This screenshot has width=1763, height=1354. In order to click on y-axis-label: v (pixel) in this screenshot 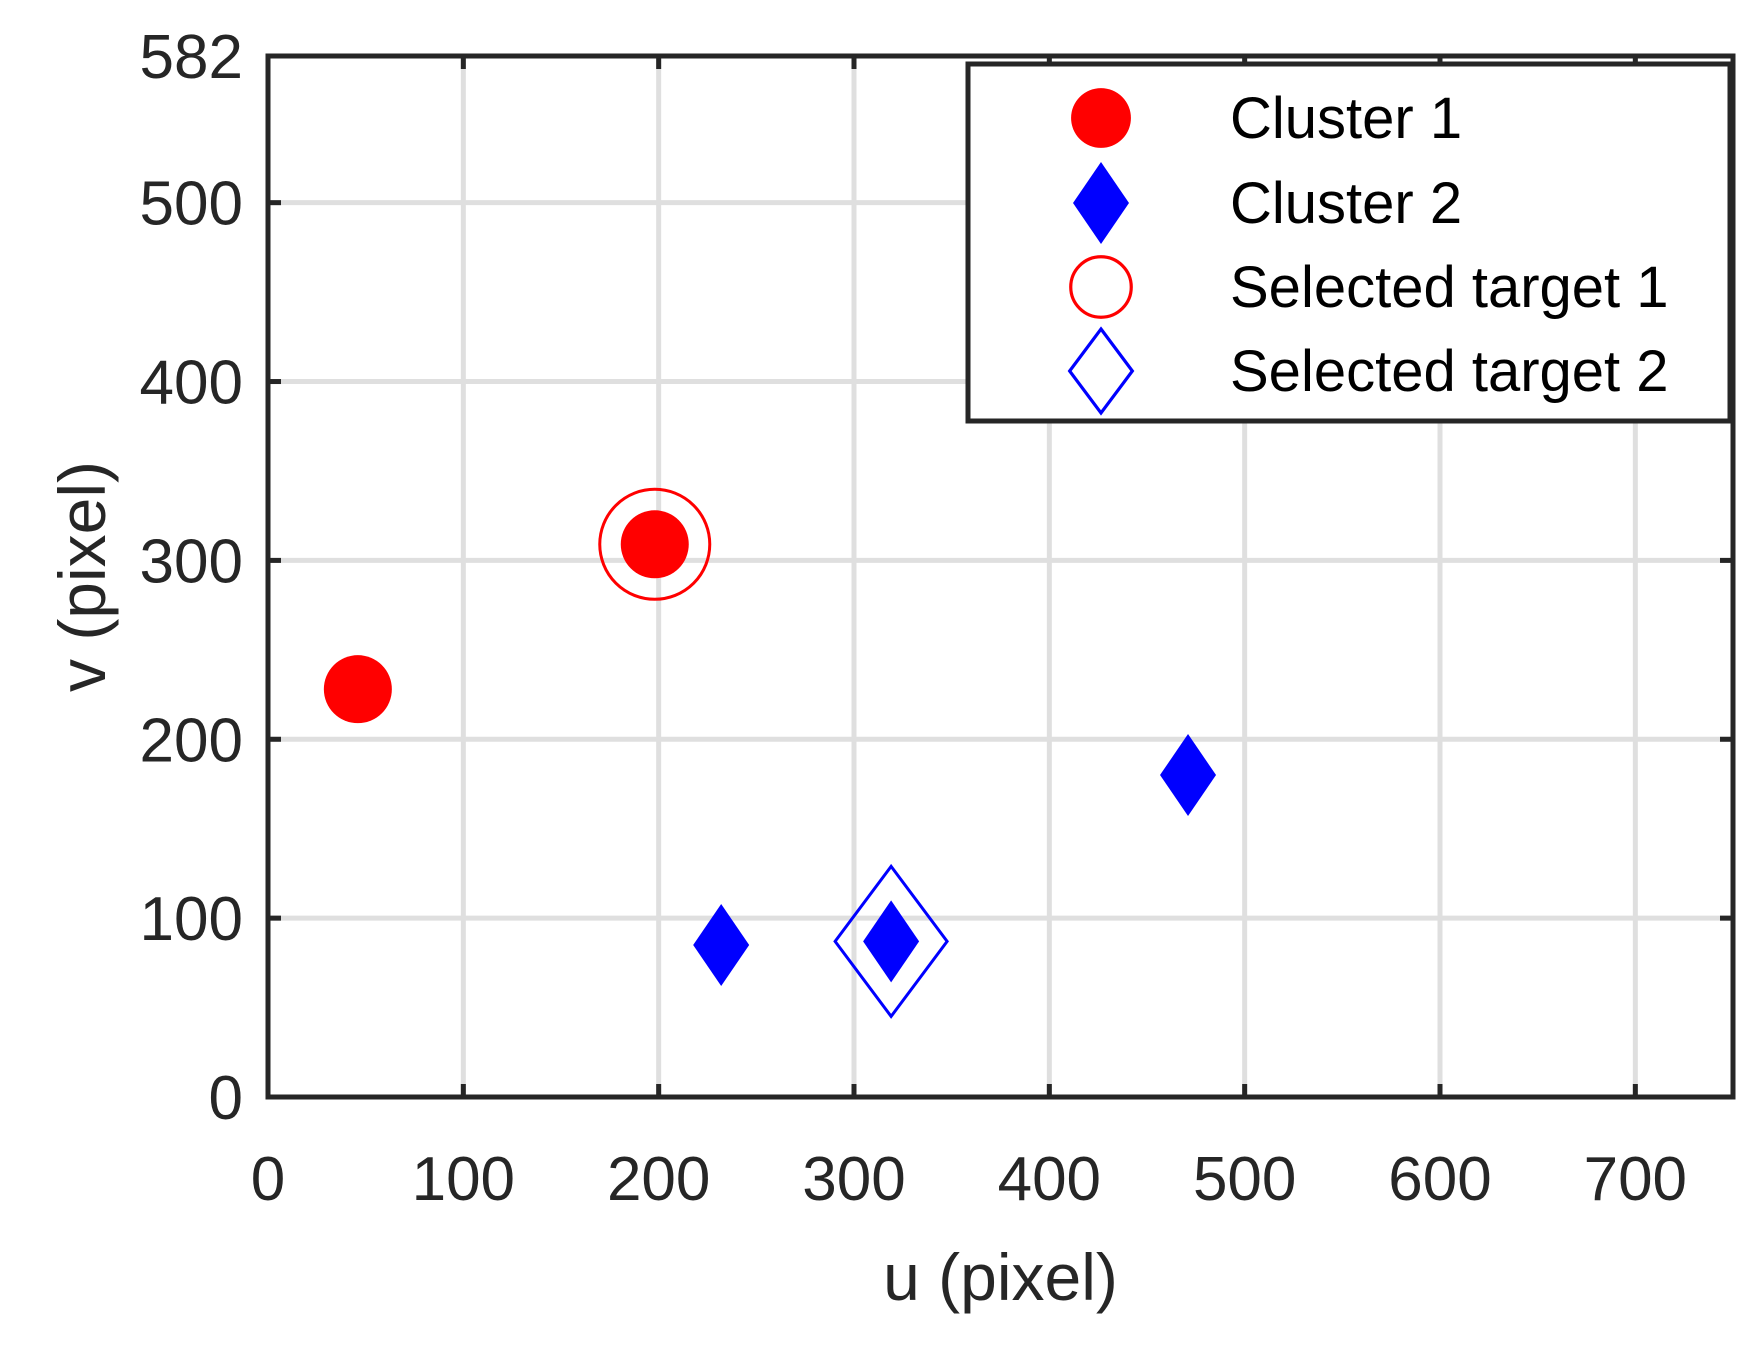, I will do `click(82, 576)`.